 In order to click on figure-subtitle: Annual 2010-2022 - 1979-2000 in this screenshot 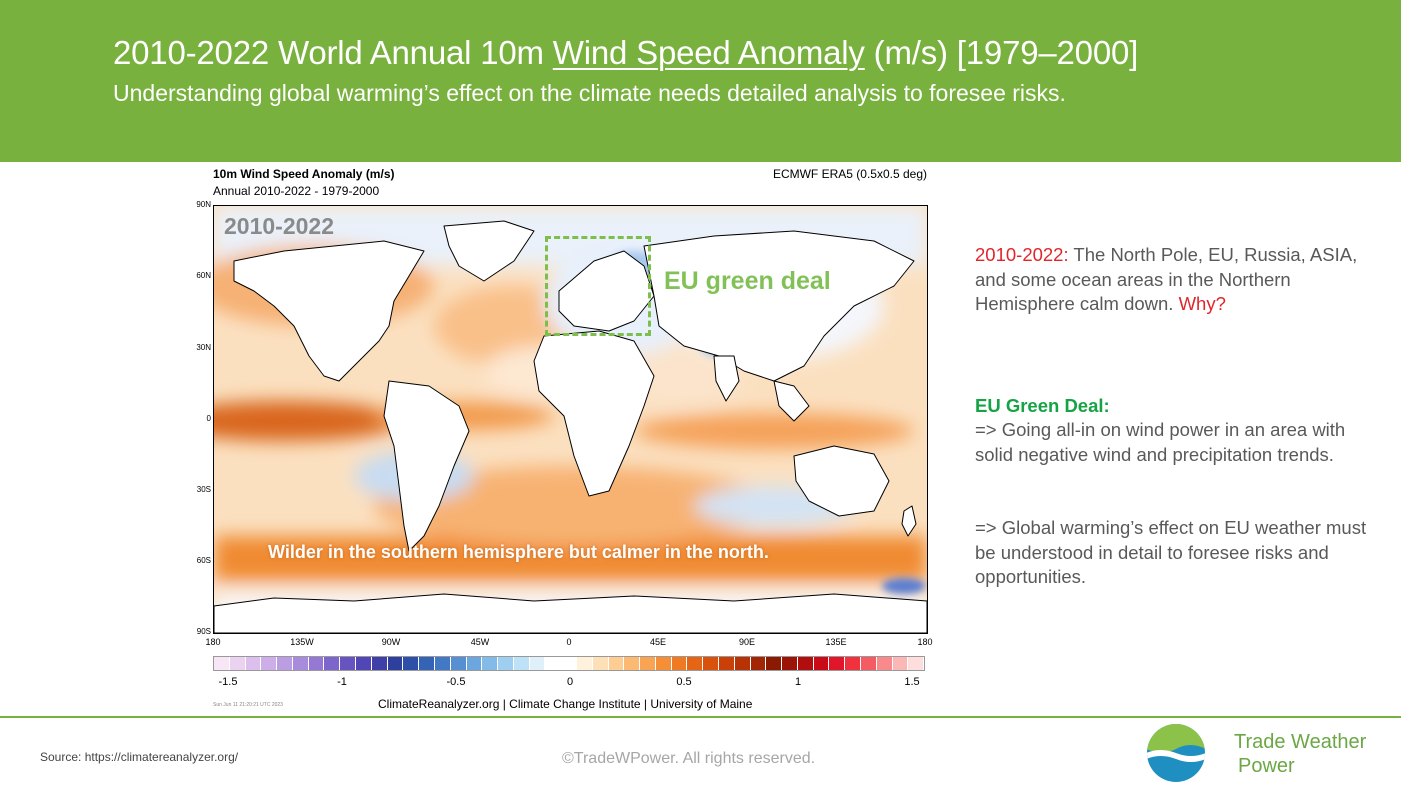, I will do `click(296, 191)`.